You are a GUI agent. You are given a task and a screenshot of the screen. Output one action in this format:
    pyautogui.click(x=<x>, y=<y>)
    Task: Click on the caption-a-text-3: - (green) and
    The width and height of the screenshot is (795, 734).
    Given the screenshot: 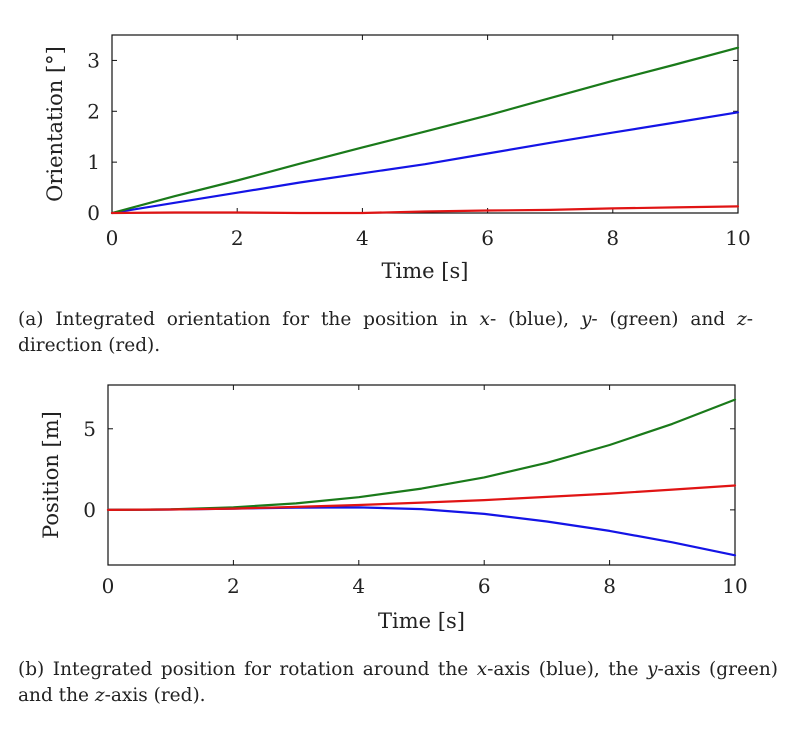 What is the action you would take?
    pyautogui.click(x=664, y=319)
    